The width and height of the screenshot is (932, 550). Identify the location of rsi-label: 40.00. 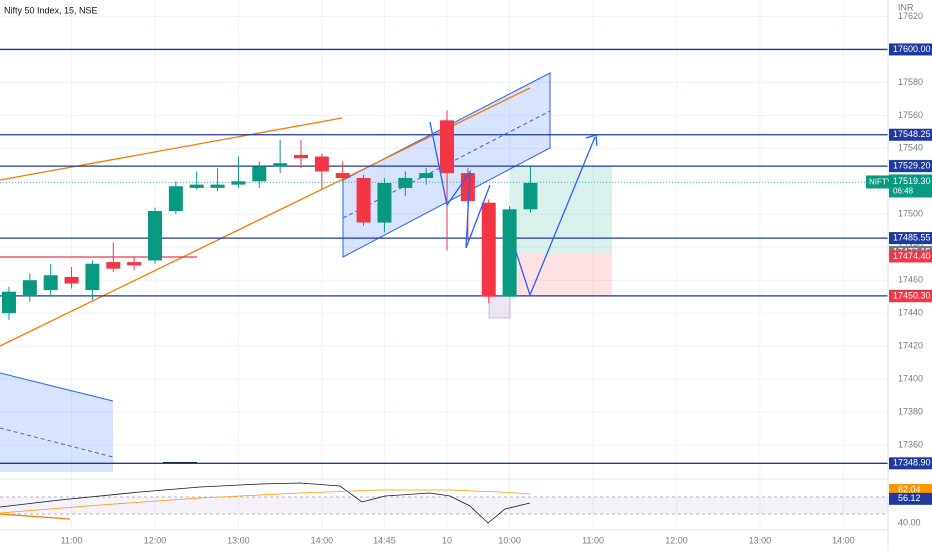
(909, 522).